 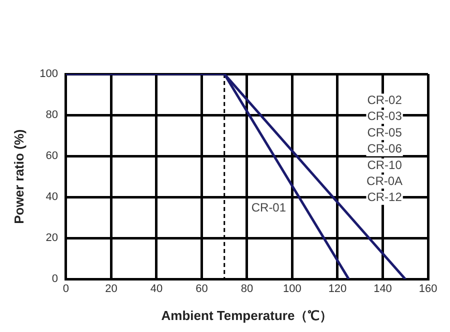 I want to click on annotation: CR-12, so click(x=384, y=197).